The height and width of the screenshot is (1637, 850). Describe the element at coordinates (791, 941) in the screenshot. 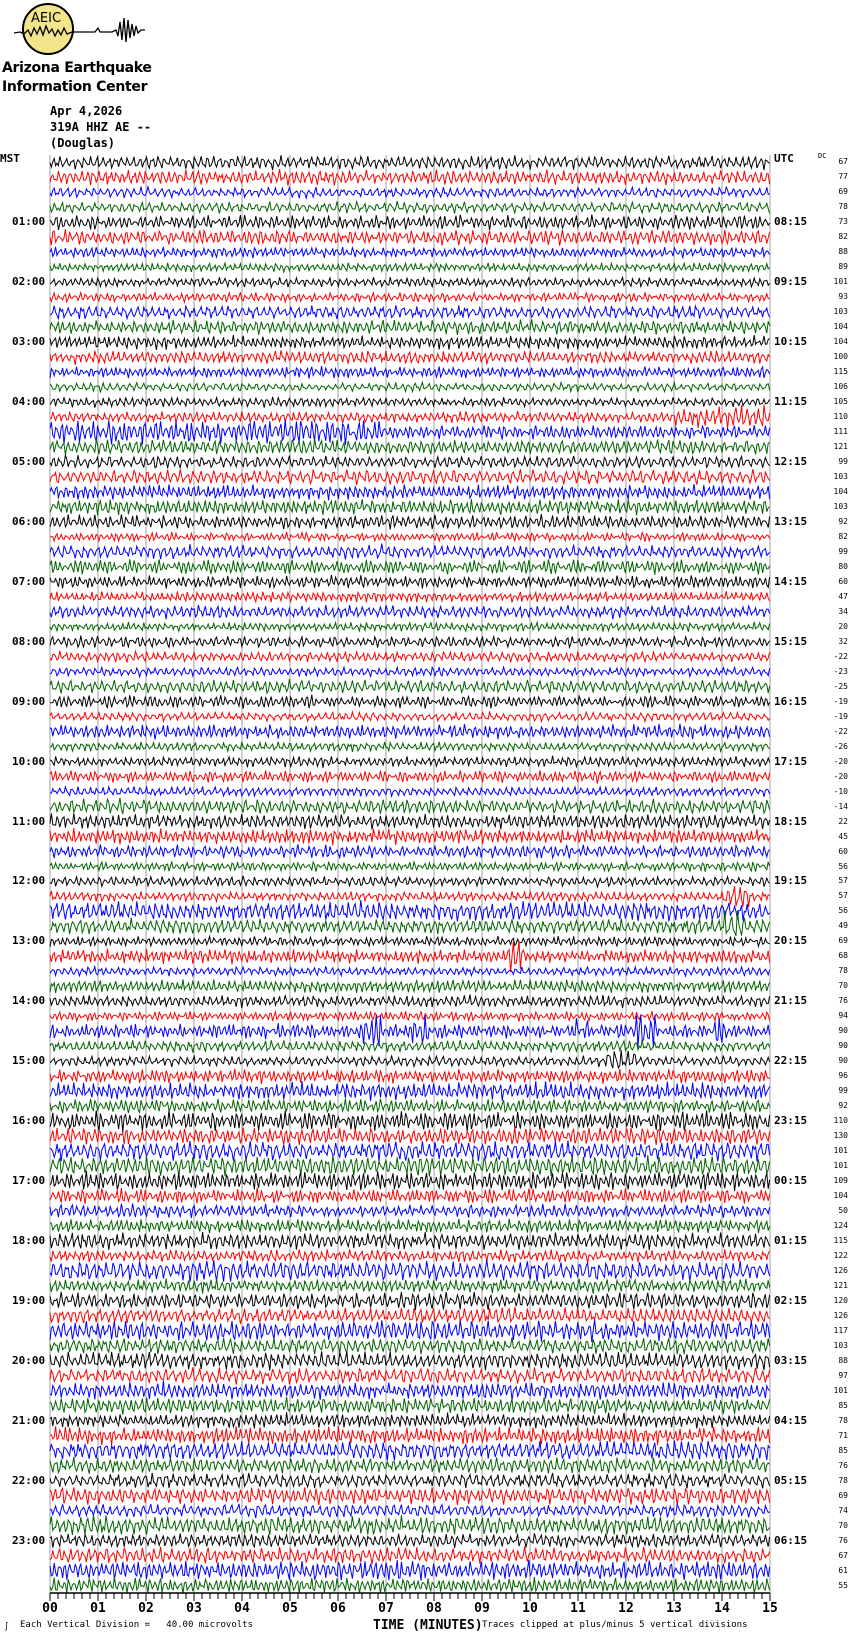

I see `utc-hour-label: 20:15` at that location.